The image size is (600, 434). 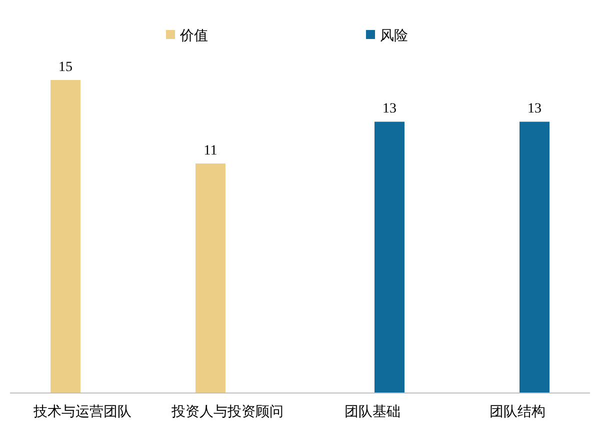 What do you see at coordinates (372, 412) in the screenshot?
I see `x-tick-label: 团队基础` at bounding box center [372, 412].